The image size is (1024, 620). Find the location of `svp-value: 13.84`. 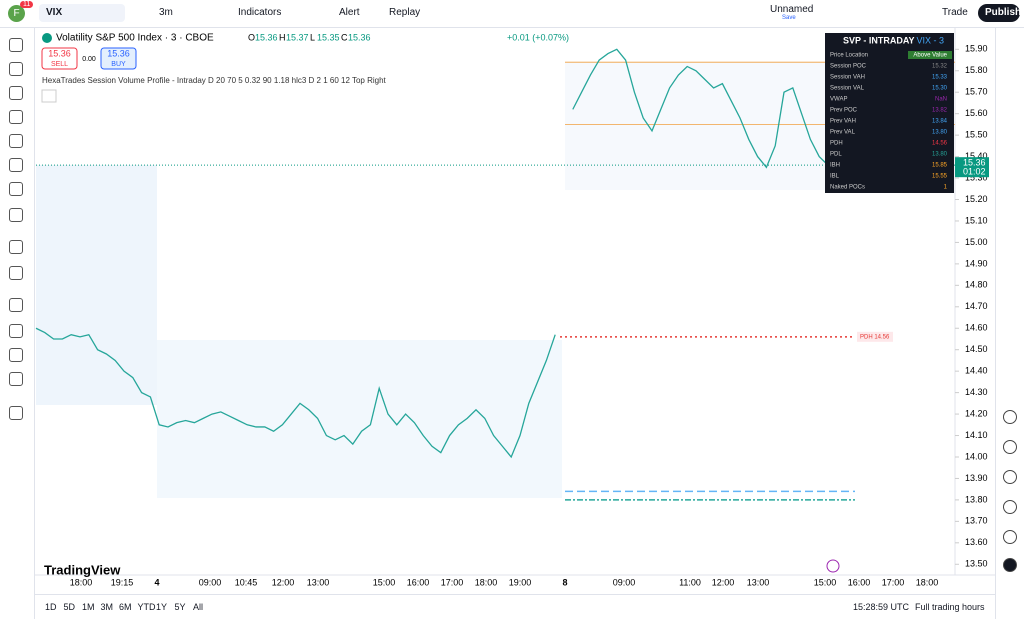

svp-value: 13.84 is located at coordinates (940, 122).